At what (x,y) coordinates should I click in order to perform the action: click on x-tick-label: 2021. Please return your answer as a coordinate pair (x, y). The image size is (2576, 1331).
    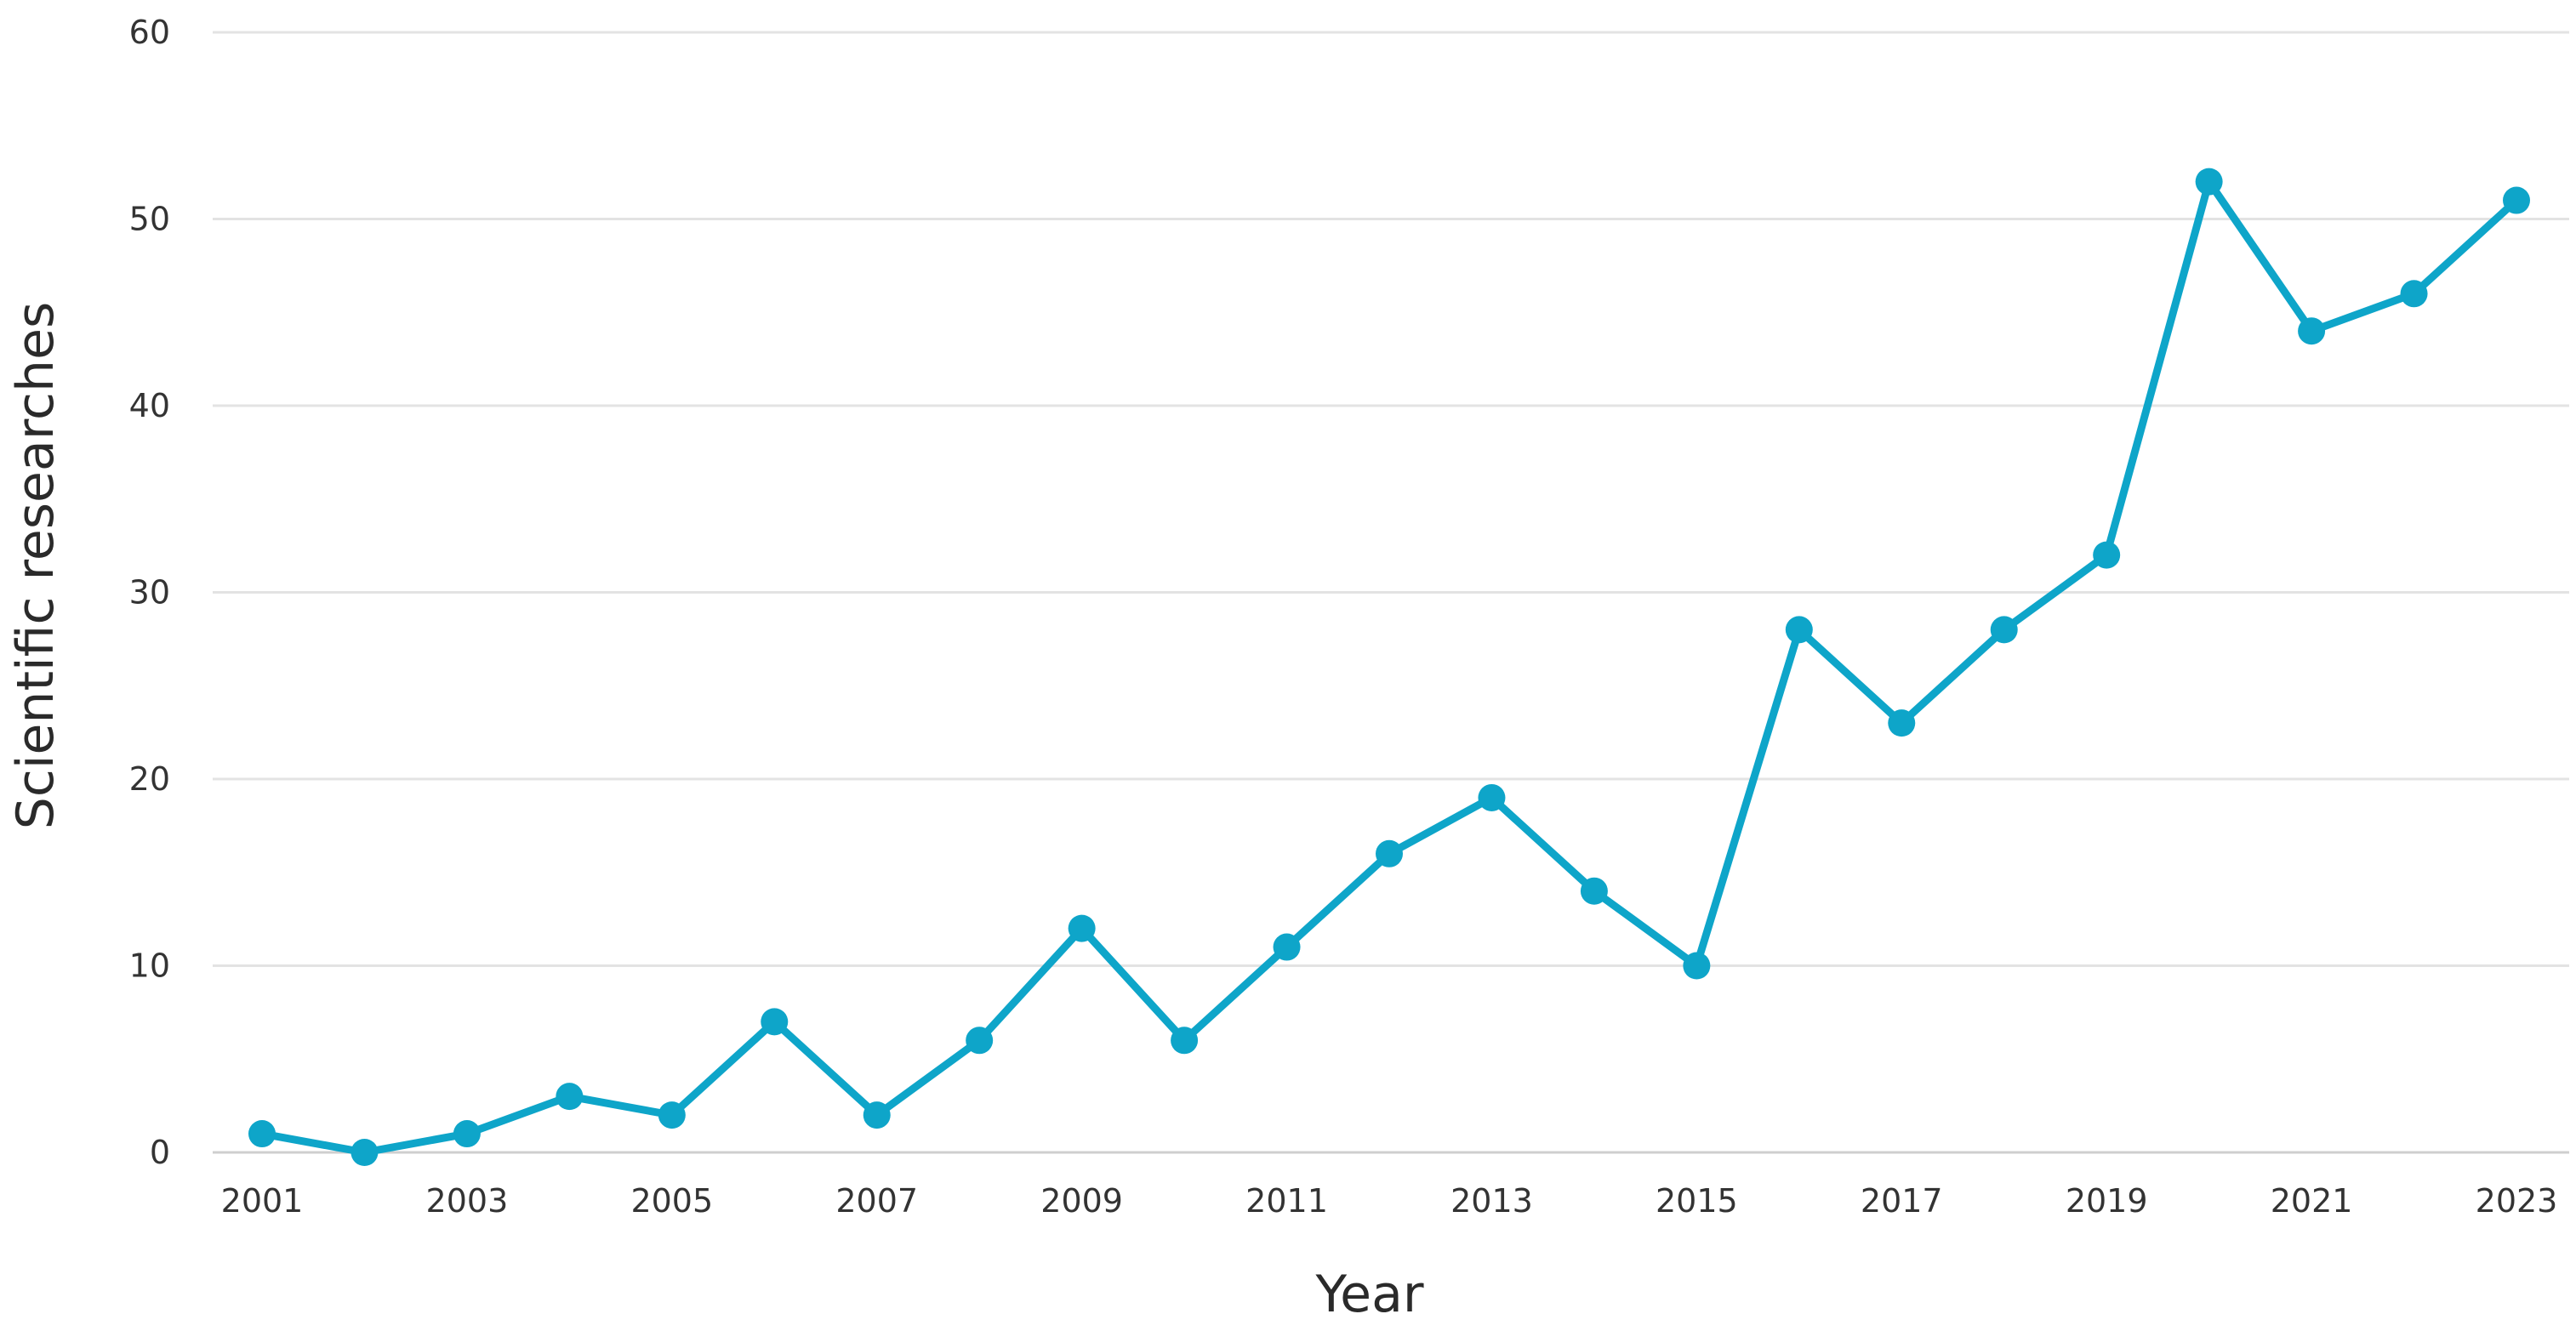
    Looking at the image, I should click on (2312, 1201).